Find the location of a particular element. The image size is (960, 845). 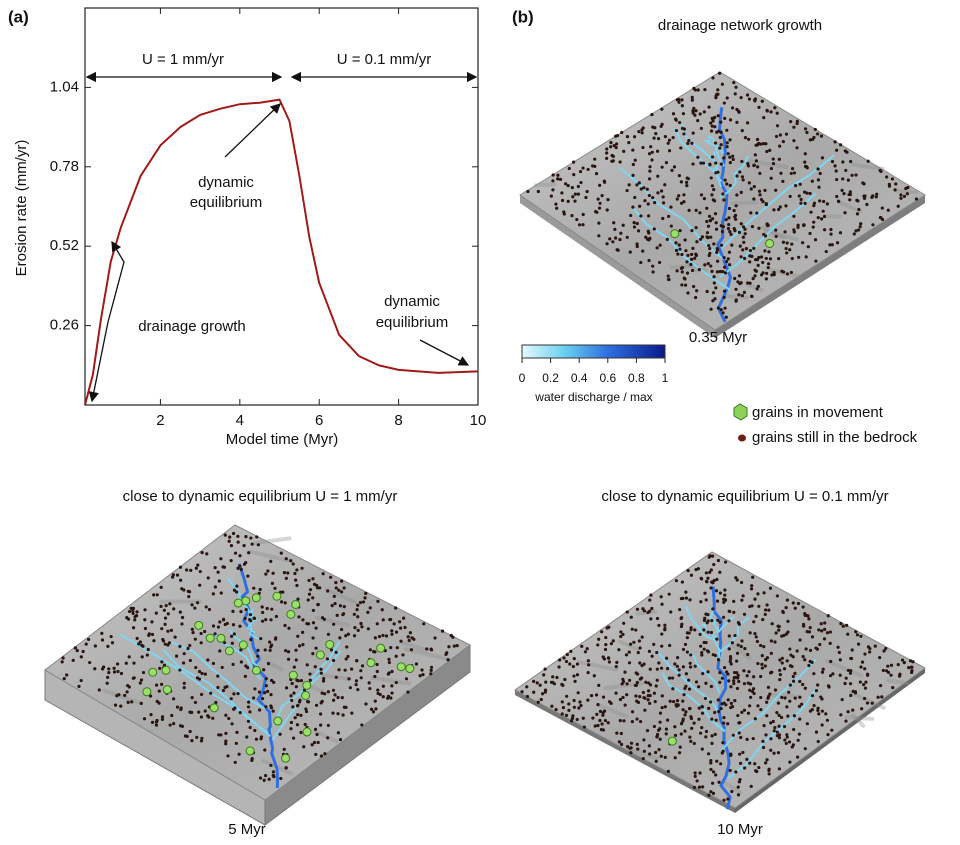

time-label: 10 Myr is located at coordinates (740, 829).